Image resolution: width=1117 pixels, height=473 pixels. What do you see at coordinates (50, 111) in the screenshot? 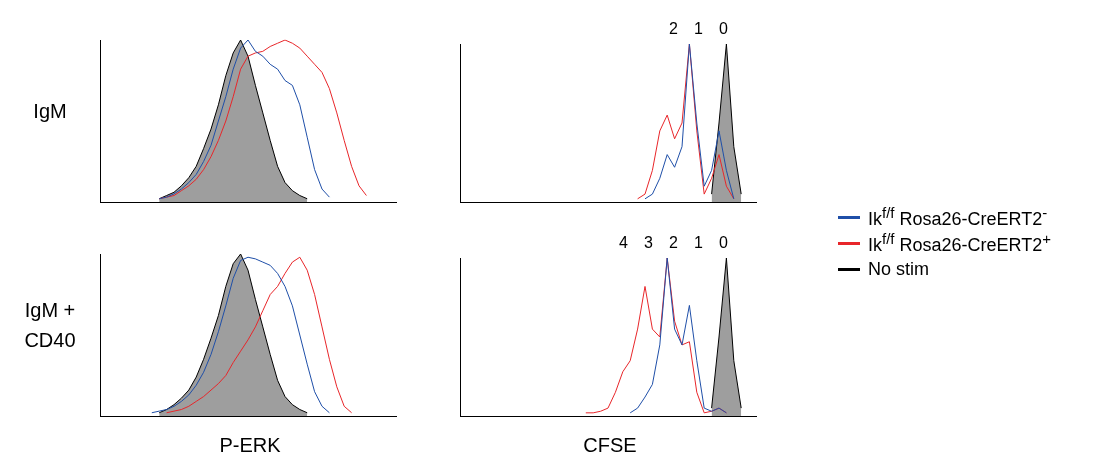
I see `y-axis-title: IgM` at bounding box center [50, 111].